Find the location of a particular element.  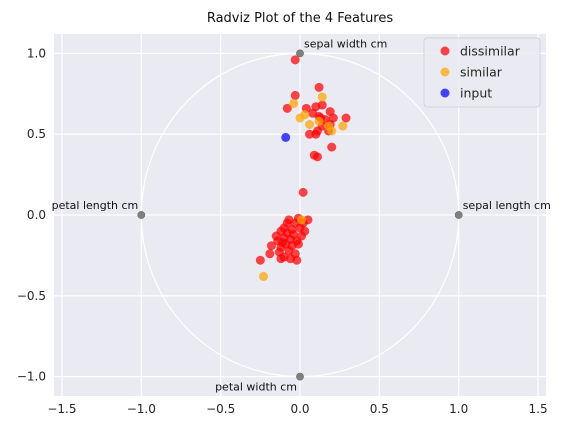

legend-marker-dissimilar is located at coordinates (445, 51).